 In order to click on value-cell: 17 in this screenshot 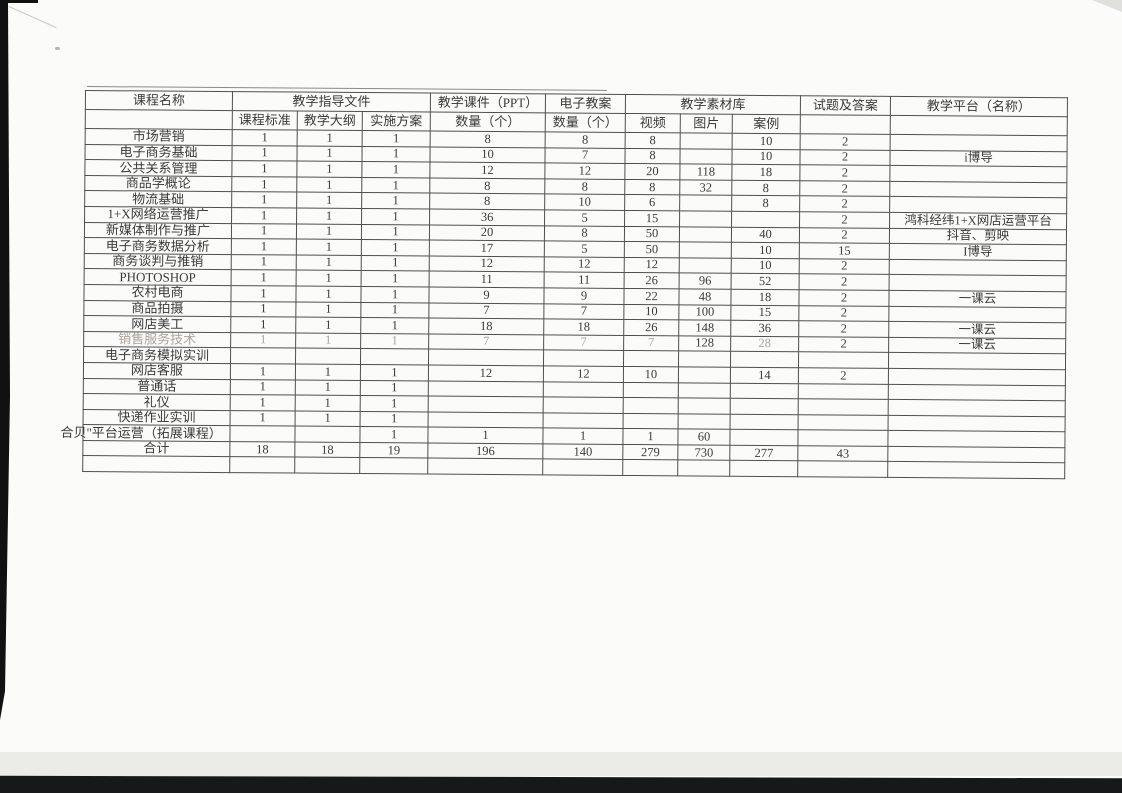, I will do `click(487, 248)`.